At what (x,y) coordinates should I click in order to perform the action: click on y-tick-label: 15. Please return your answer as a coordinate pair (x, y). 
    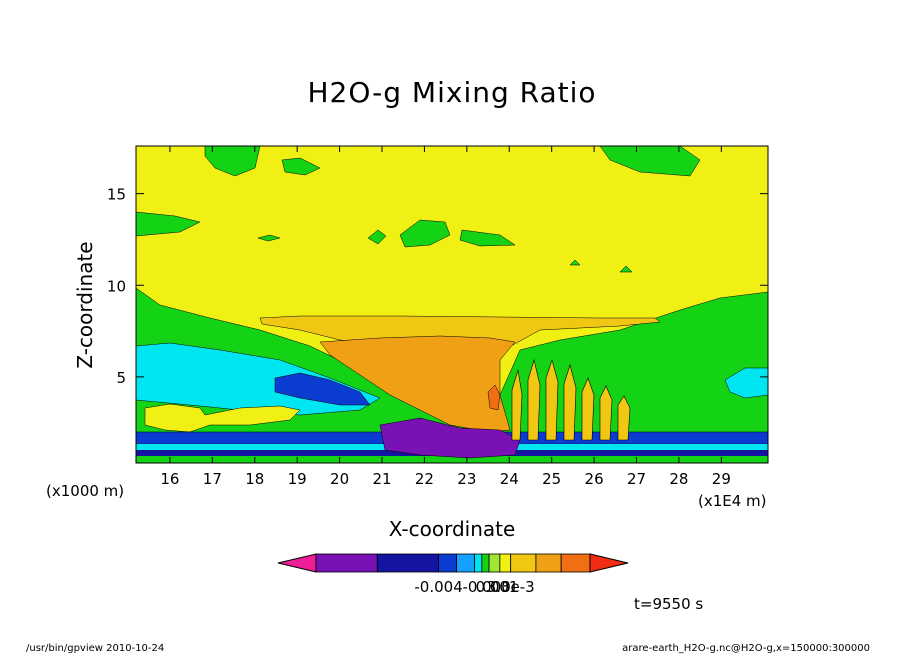
    Looking at the image, I should click on (116, 195).